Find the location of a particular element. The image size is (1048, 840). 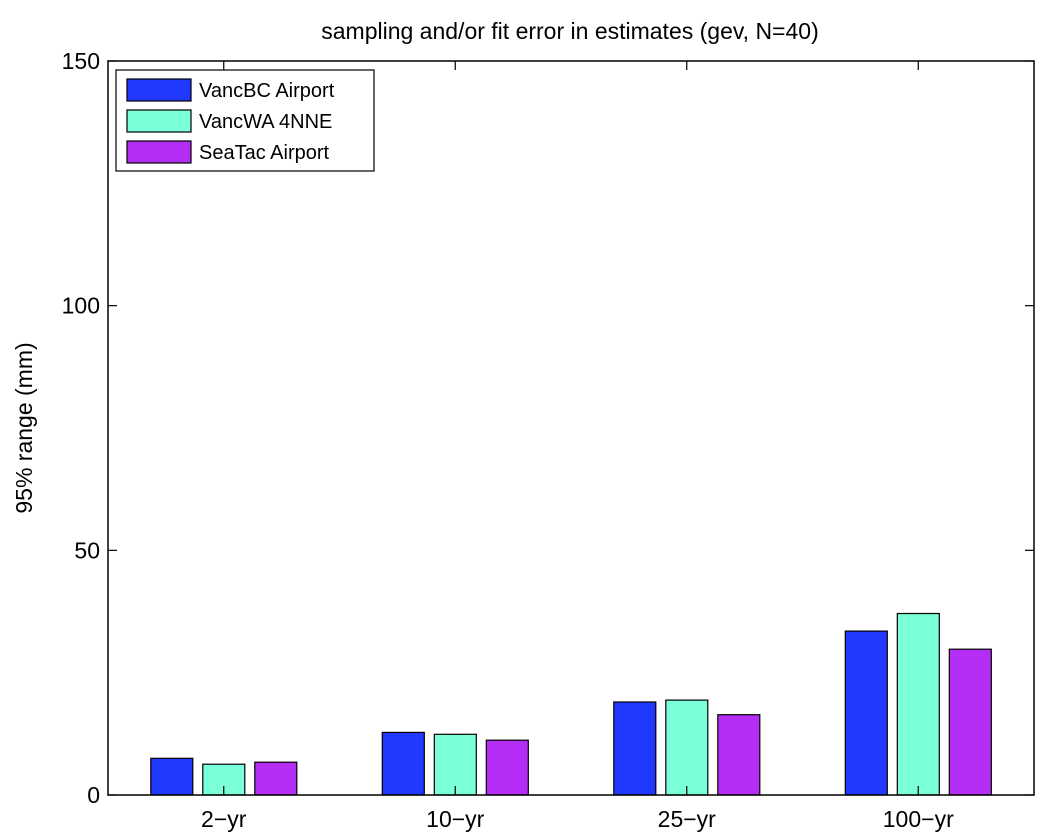

y-axis-label: 95% range (mm) is located at coordinates (24, 427).